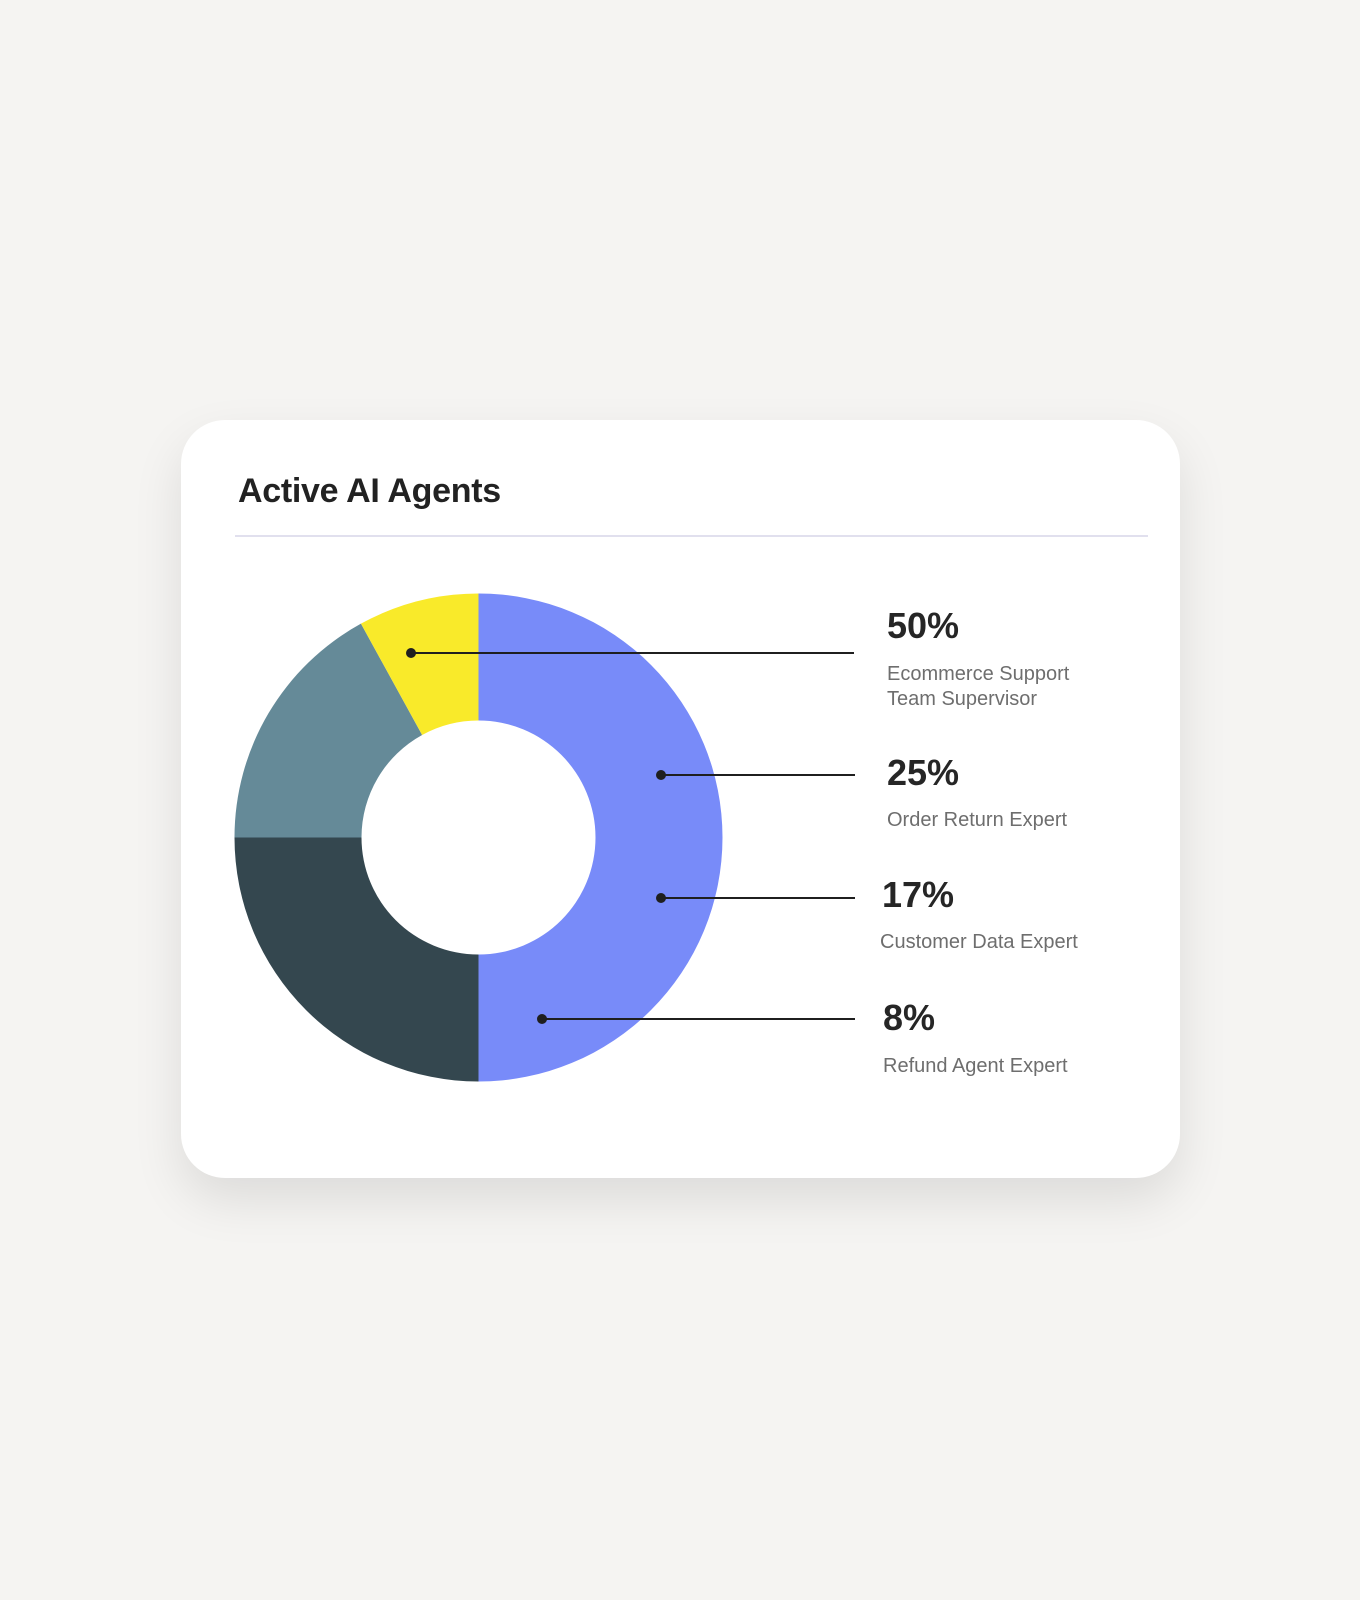 This screenshot has height=1600, width=1360. Describe the element at coordinates (328, 730) in the screenshot. I see `slice-customer-data` at that location.